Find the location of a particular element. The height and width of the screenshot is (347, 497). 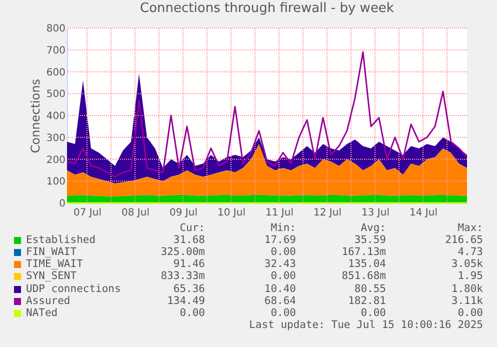

text: 325.00m is located at coordinates (182, 252).